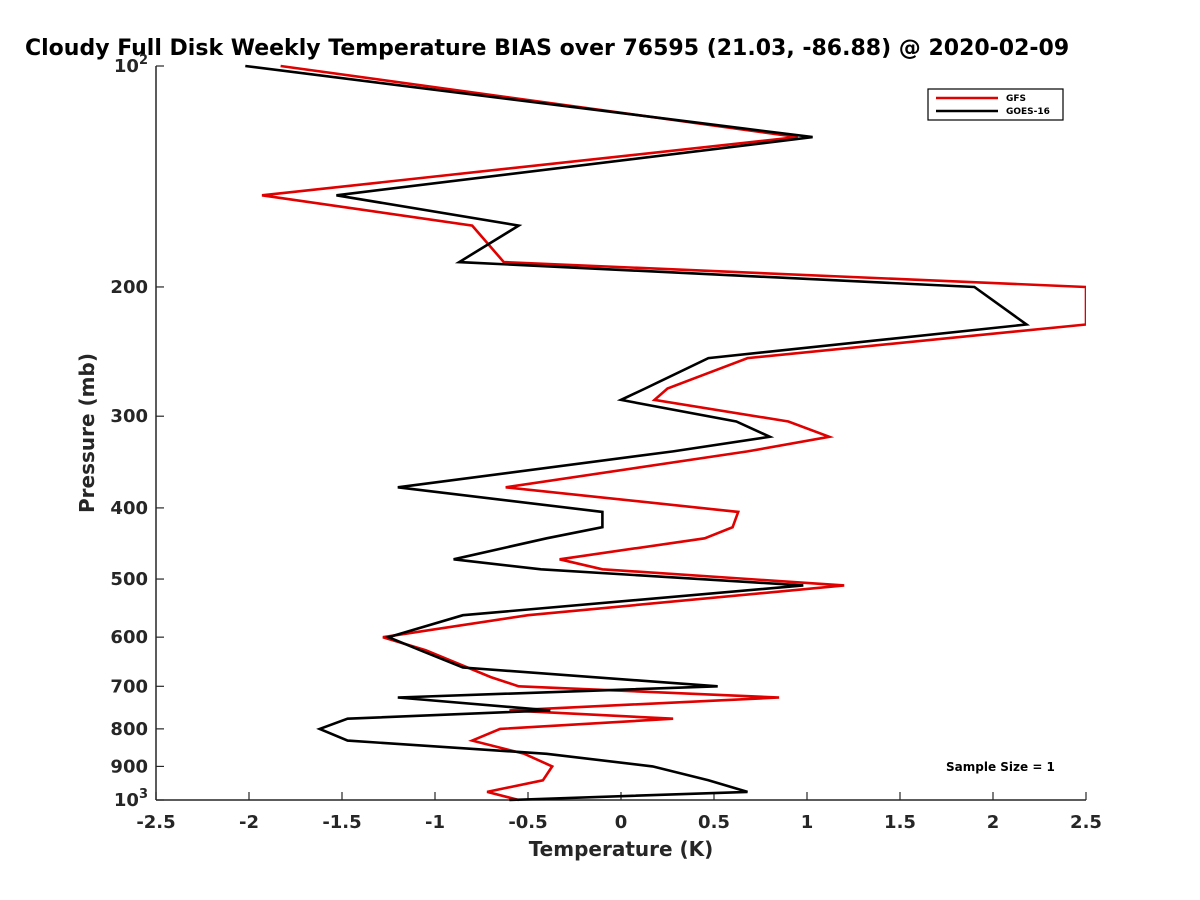 The width and height of the screenshot is (1200, 900). Describe the element at coordinates (87, 433) in the screenshot. I see `y-axis-label: Pressure (mb)` at that location.